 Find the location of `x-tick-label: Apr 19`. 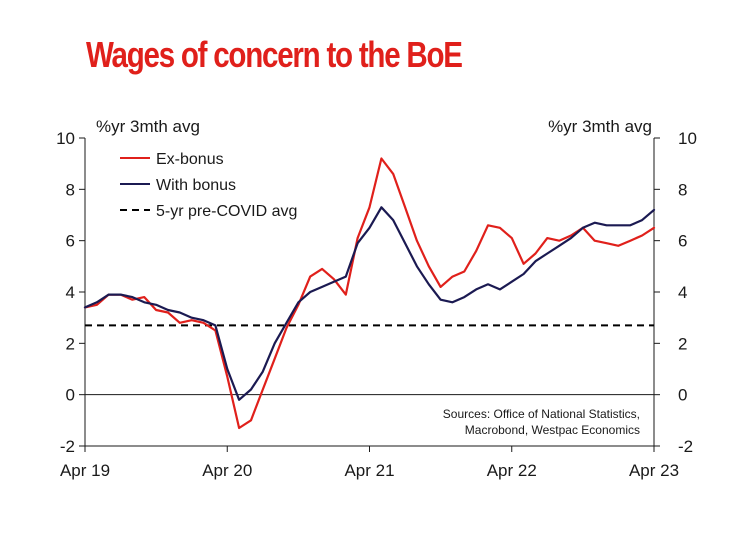

x-tick-label: Apr 19 is located at coordinates (85, 470).